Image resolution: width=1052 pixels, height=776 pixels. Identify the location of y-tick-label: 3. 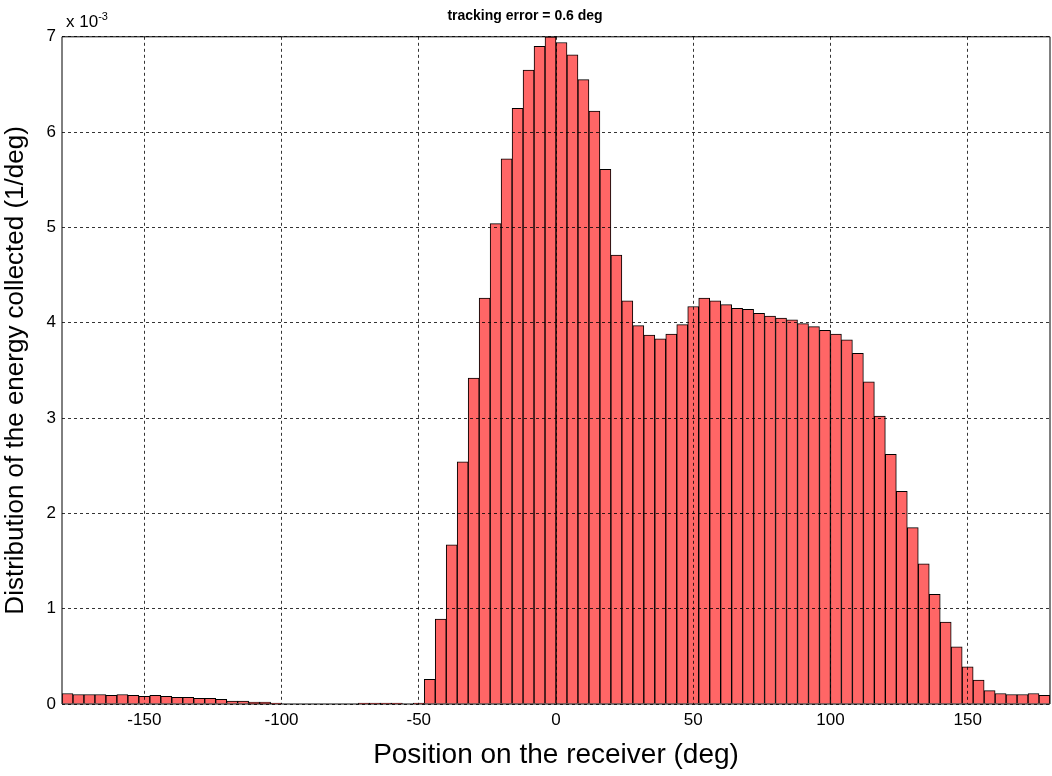
(51, 417).